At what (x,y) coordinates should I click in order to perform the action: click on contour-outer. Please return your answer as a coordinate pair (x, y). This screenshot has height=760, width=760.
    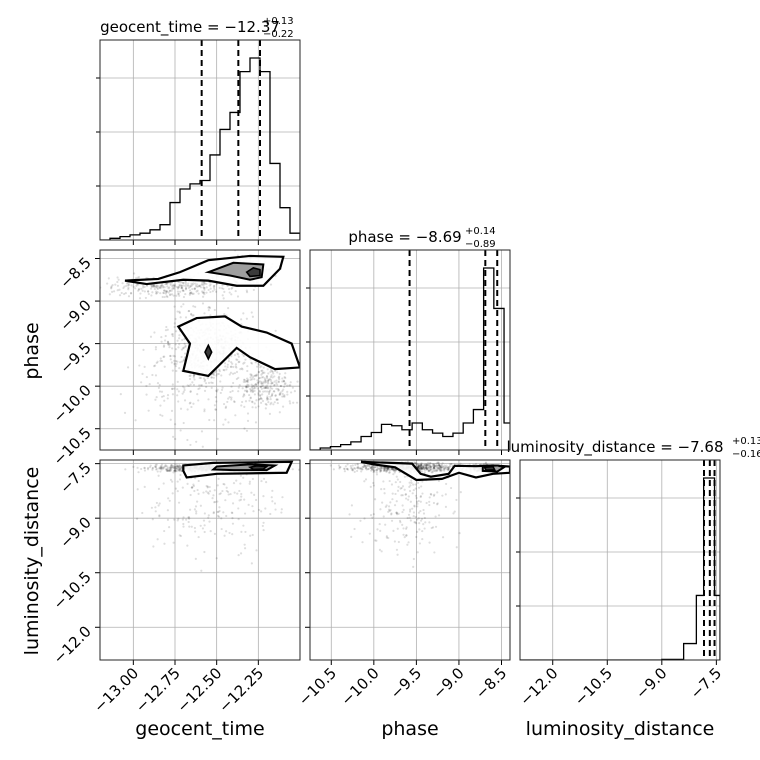
    Looking at the image, I should click on (238, 346).